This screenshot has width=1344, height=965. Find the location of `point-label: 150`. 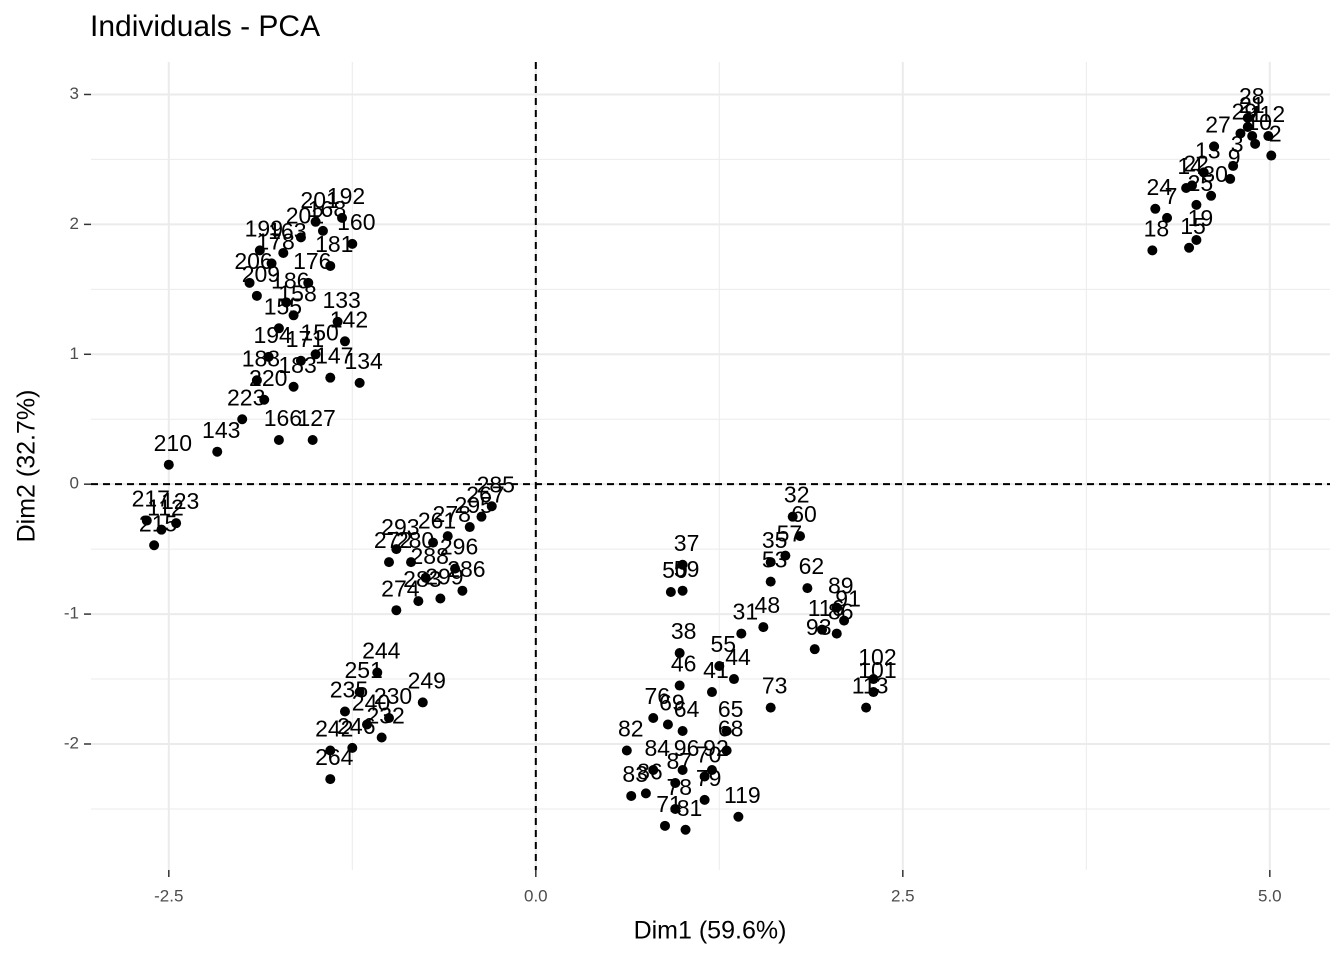

point-label: 150 is located at coordinates (319, 332).